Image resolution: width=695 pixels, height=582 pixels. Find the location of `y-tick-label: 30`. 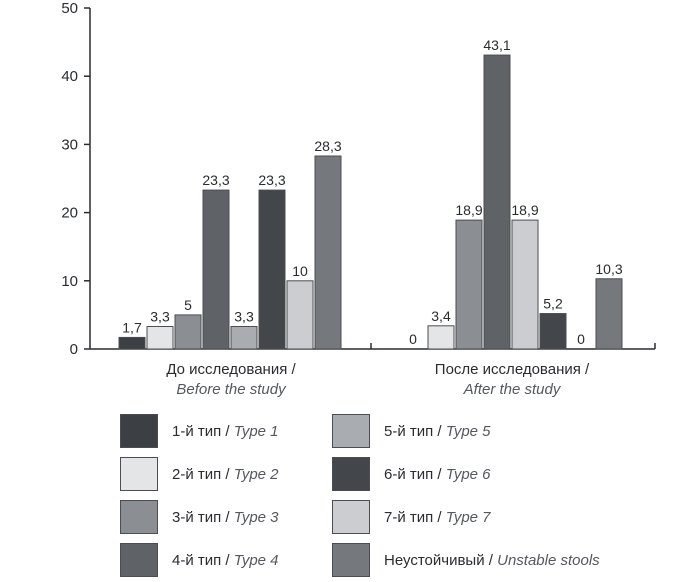

y-tick-label: 30 is located at coordinates (69, 144).